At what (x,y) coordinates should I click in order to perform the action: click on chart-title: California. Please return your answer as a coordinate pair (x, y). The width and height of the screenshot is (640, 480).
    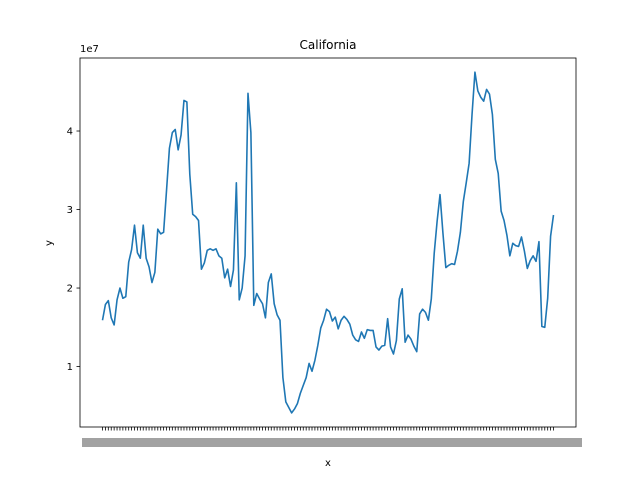
    Looking at the image, I should click on (328, 45).